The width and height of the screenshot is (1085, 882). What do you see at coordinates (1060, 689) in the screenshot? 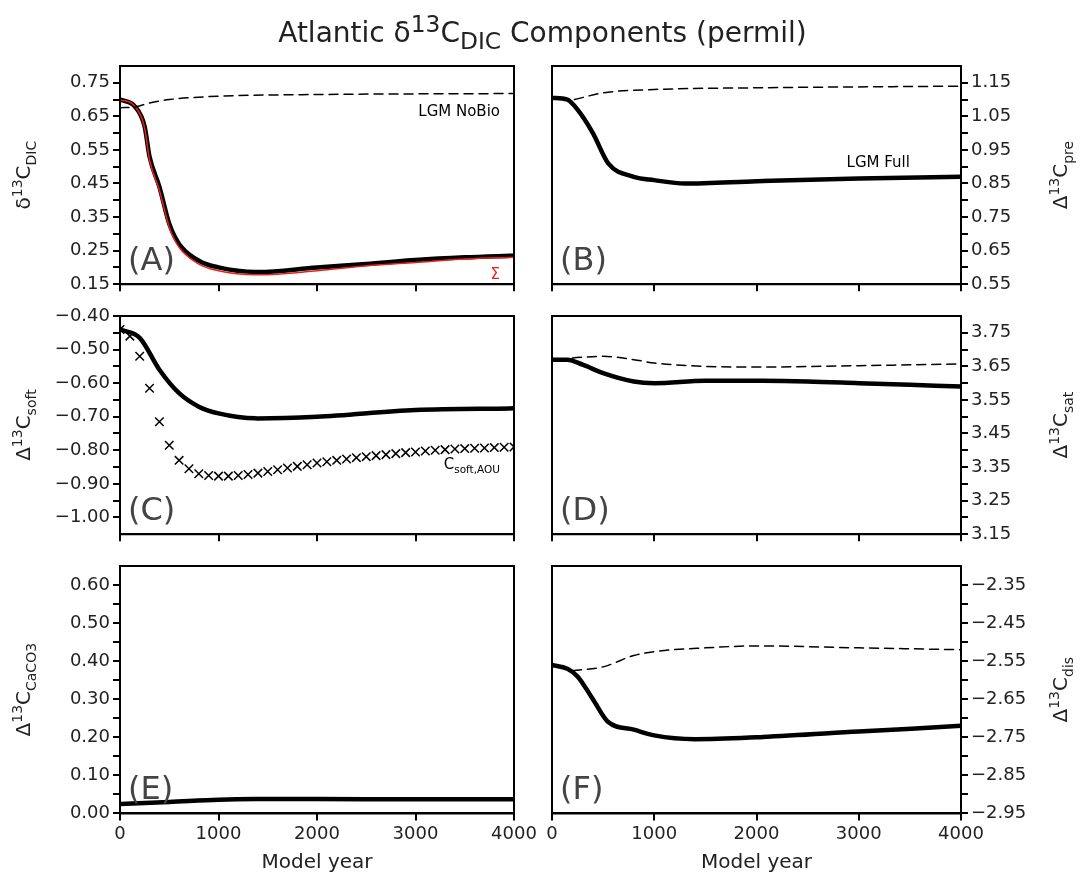
I see `y-axis-title: Δ13Cdis` at bounding box center [1060, 689].